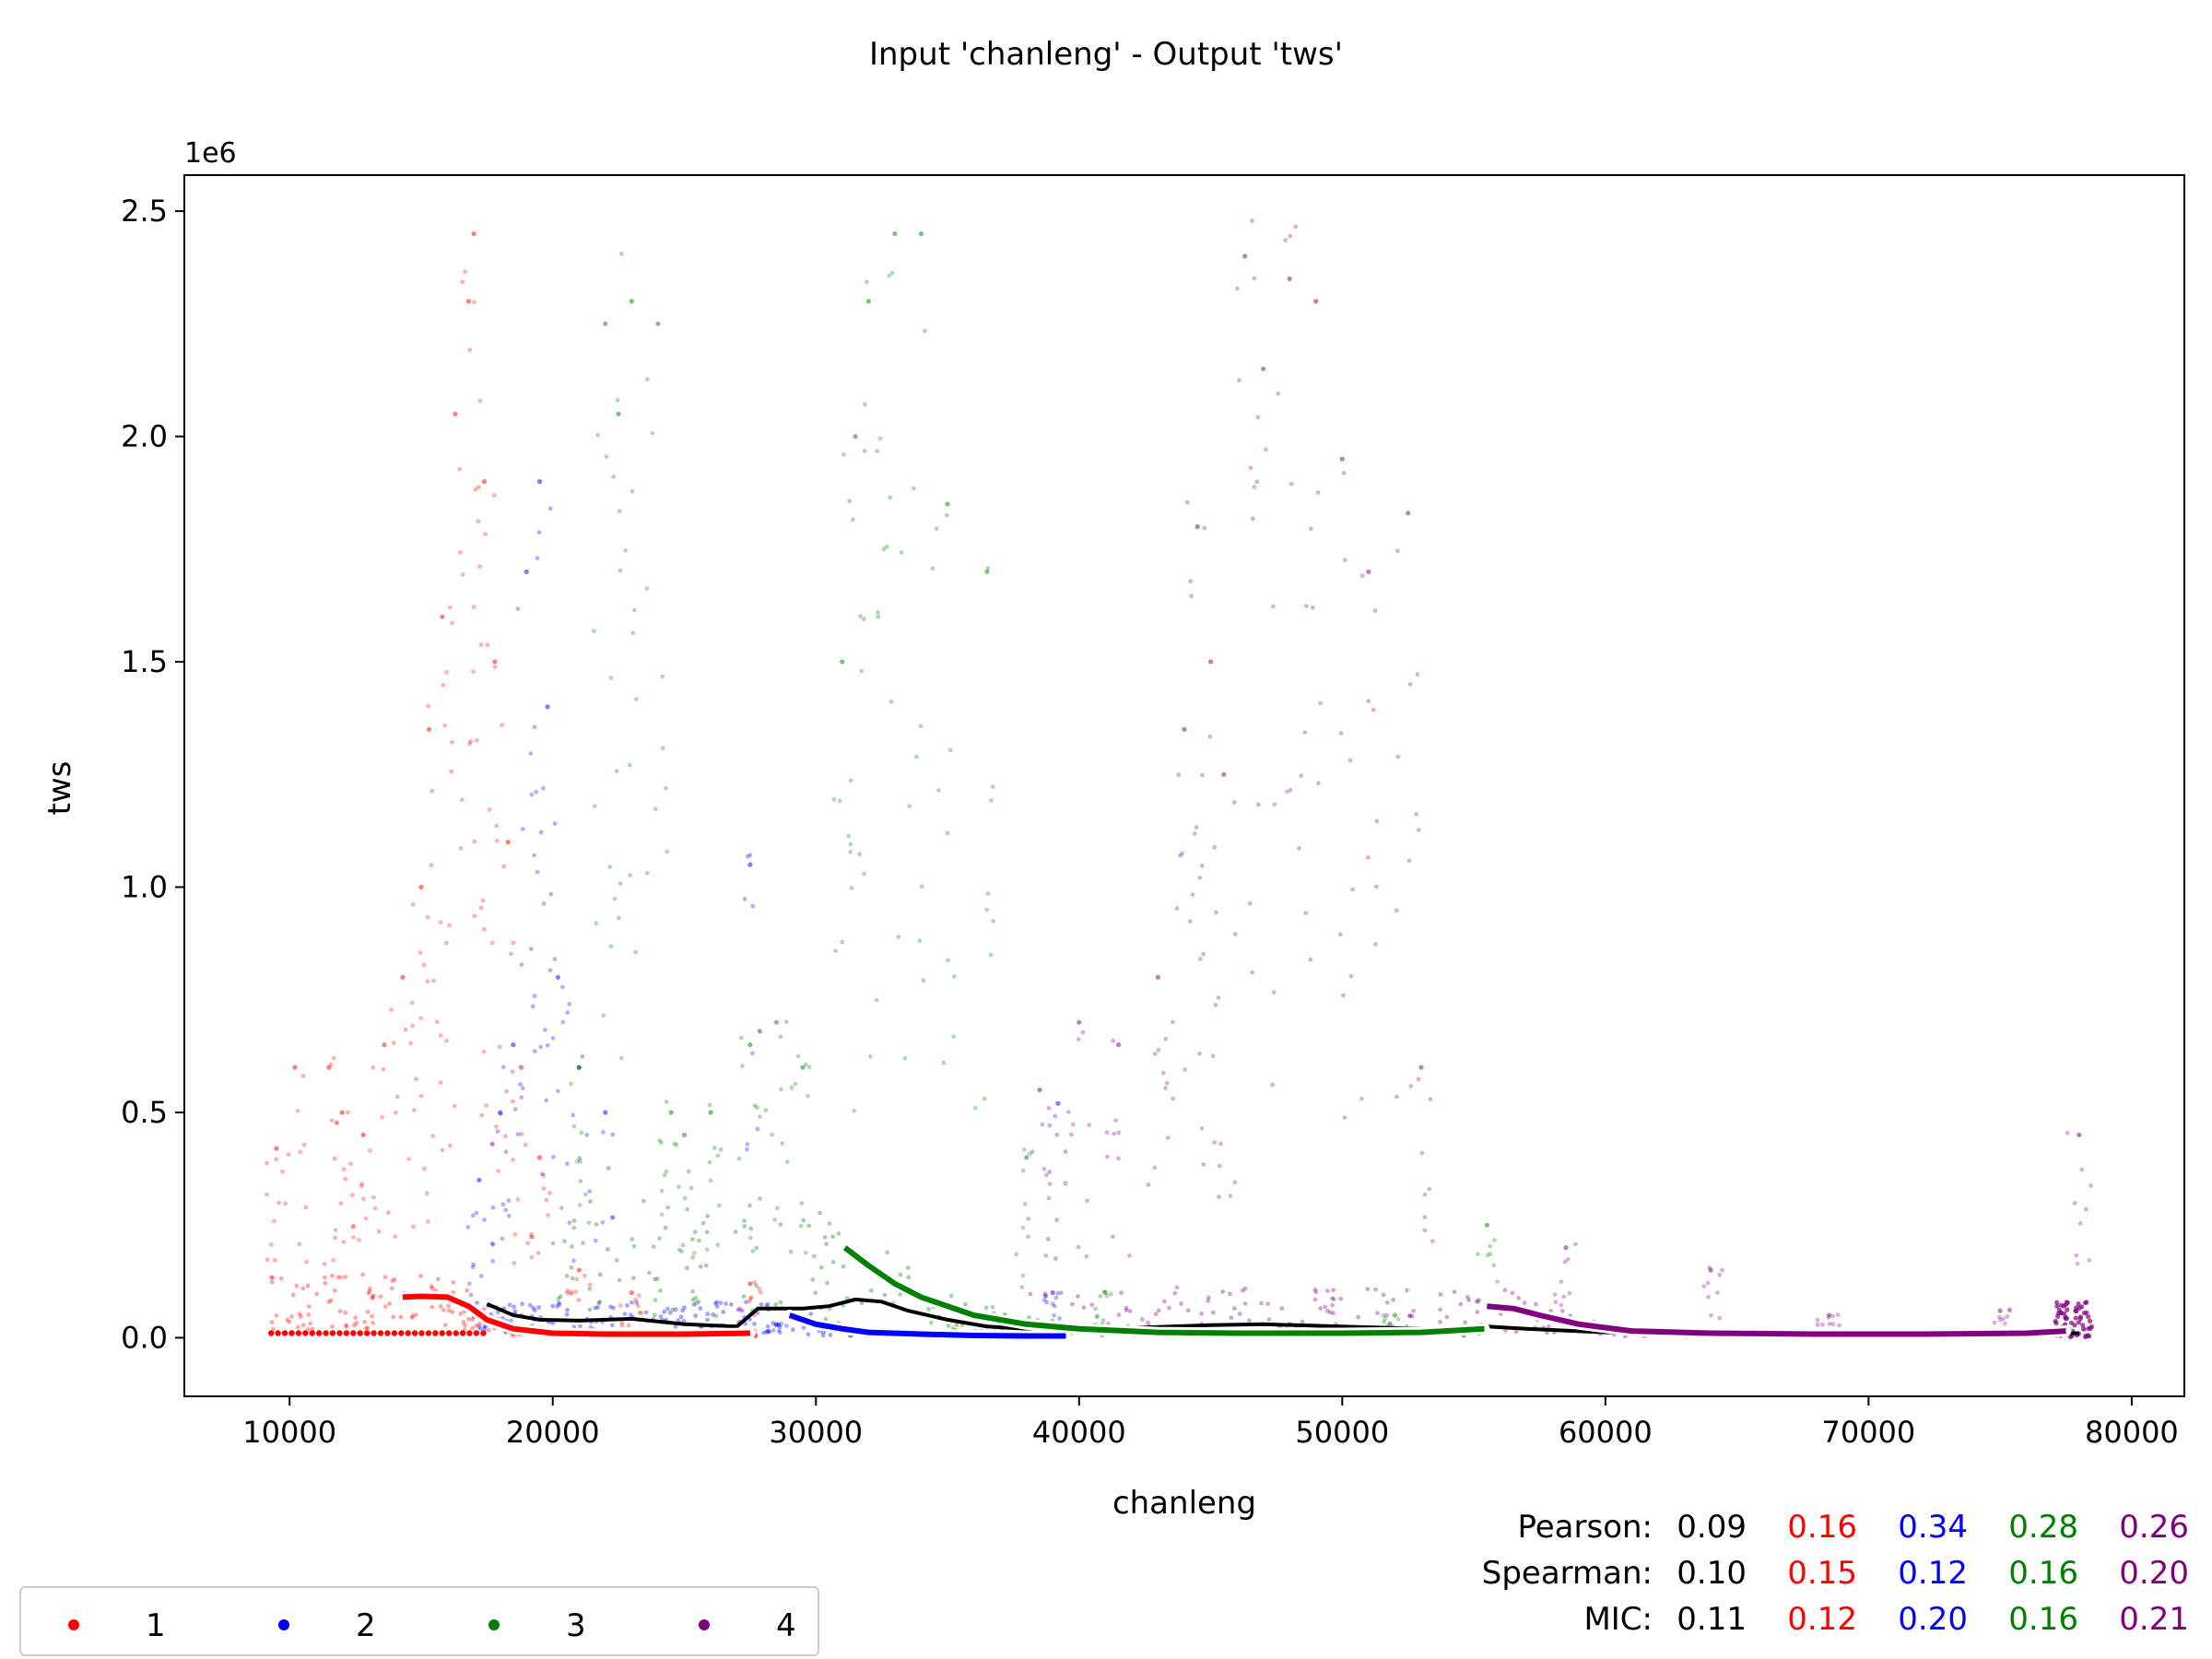 This screenshot has height=1659, width=2212. What do you see at coordinates (1164, 1290) in the screenshot?
I see `series-3-trend-halo` at bounding box center [1164, 1290].